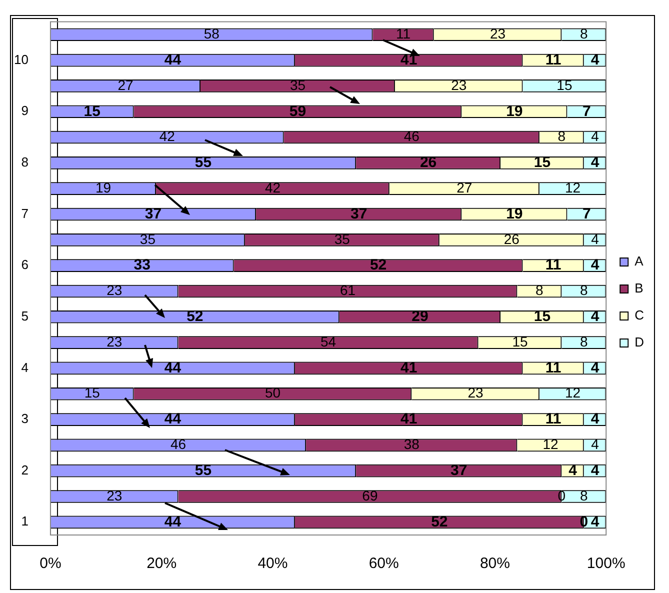 The width and height of the screenshot is (669, 593). What do you see at coordinates (24, 264) in the screenshot?
I see `y-tick-label: 6` at bounding box center [24, 264].